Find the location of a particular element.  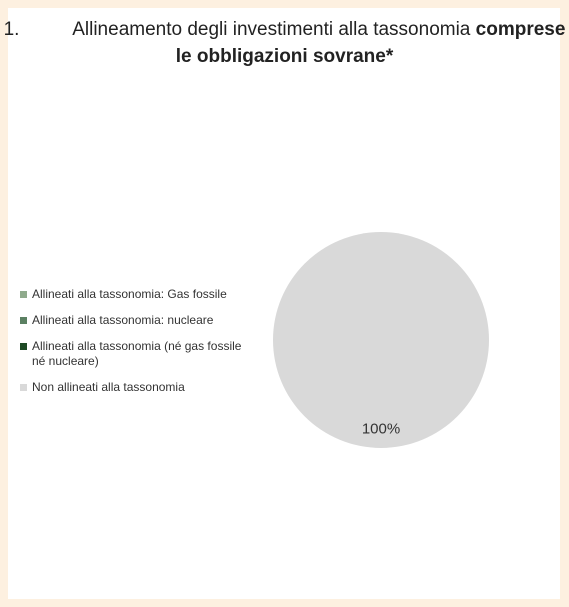

legend-item: Non allineati alla tassonomia is located at coordinates (138, 387).